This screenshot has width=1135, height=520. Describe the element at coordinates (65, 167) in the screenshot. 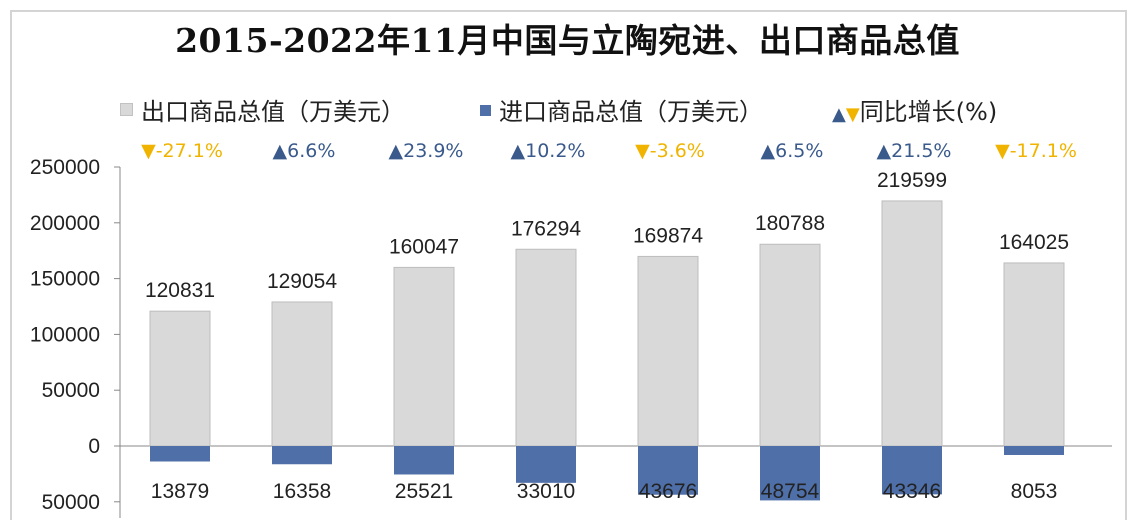

I see `y-tick-label: 250000` at that location.